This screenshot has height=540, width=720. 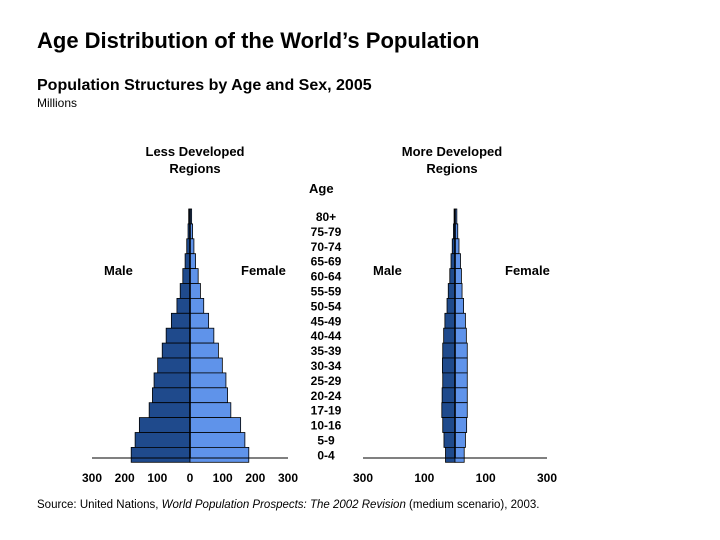 What do you see at coordinates (452, 151) in the screenshot?
I see `right-title-line-1: More Developed` at bounding box center [452, 151].